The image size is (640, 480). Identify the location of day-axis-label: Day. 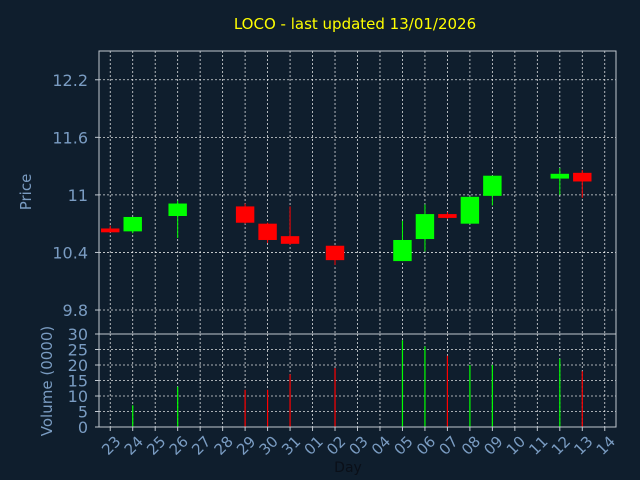
(348, 468).